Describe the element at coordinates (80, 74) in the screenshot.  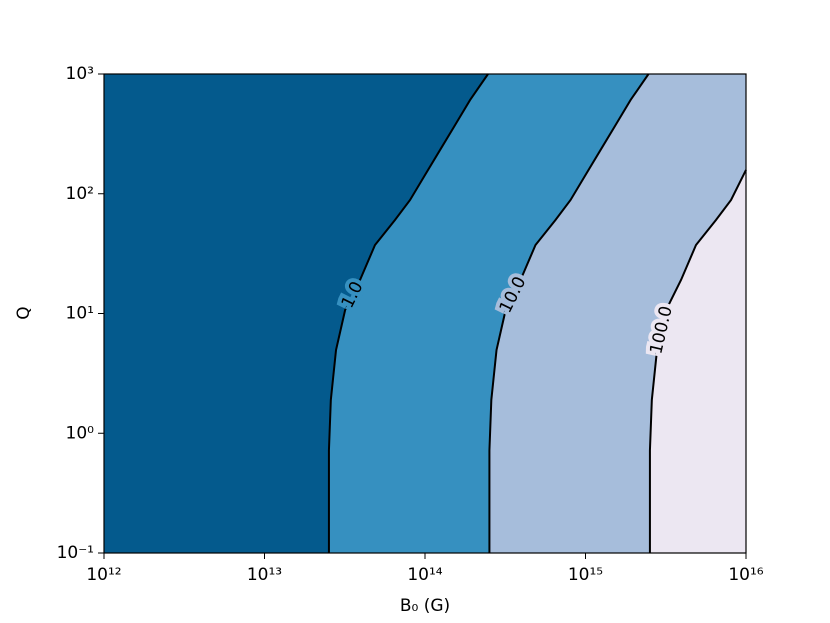
I see `y-tick-label: 10³` at that location.